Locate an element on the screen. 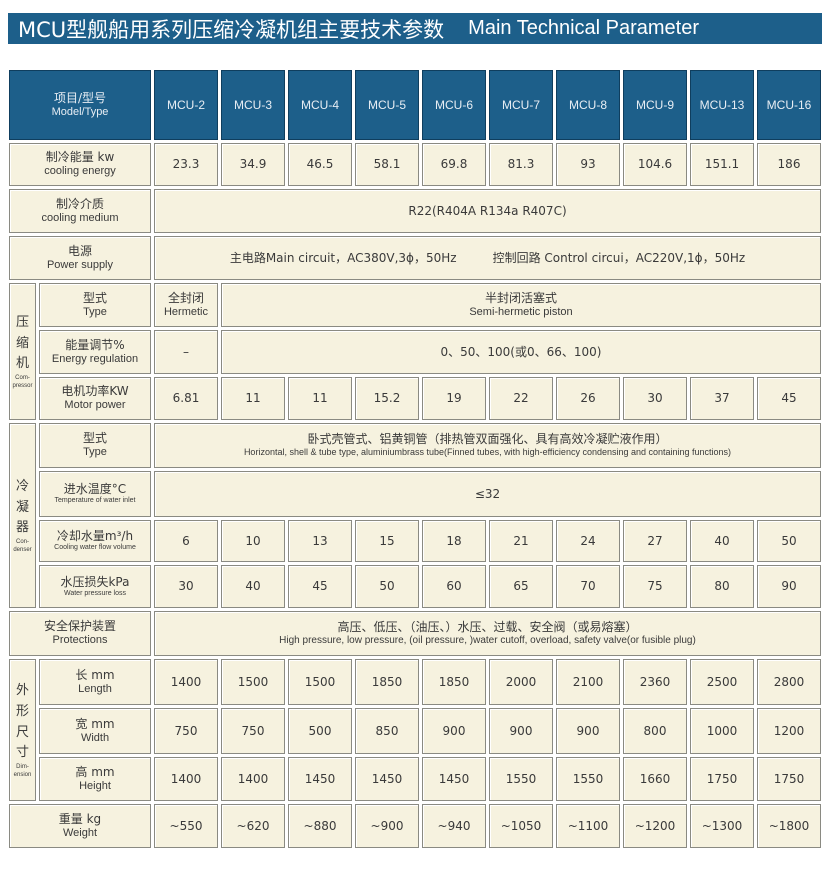  group-label-cn: 外形尺寸 is located at coordinates (22, 721).